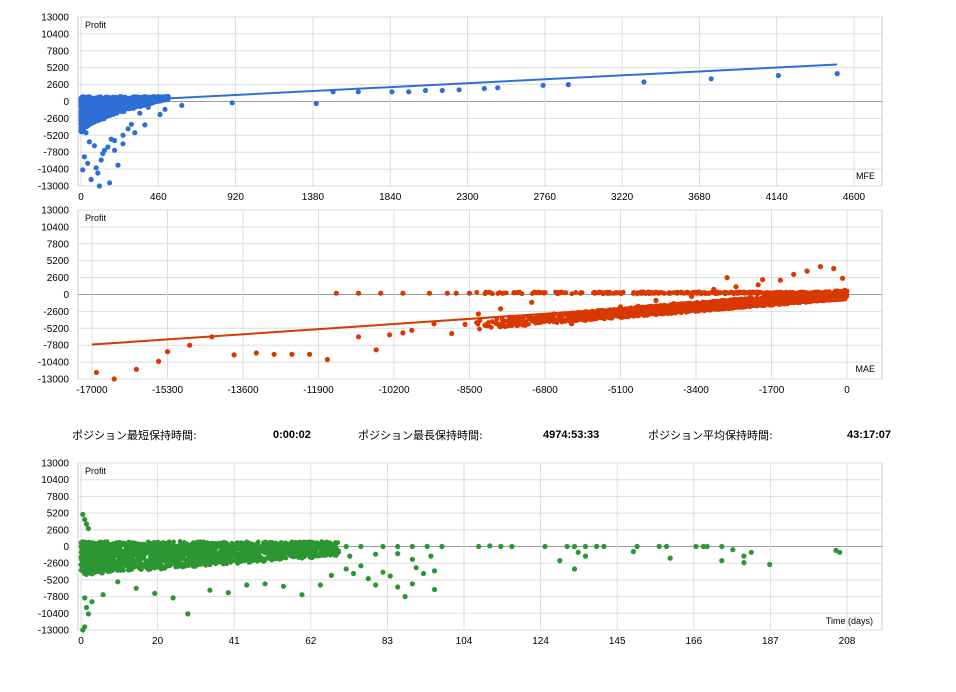 The image size is (956, 692). I want to click on y-tick-label: 13000, so click(55, 211).